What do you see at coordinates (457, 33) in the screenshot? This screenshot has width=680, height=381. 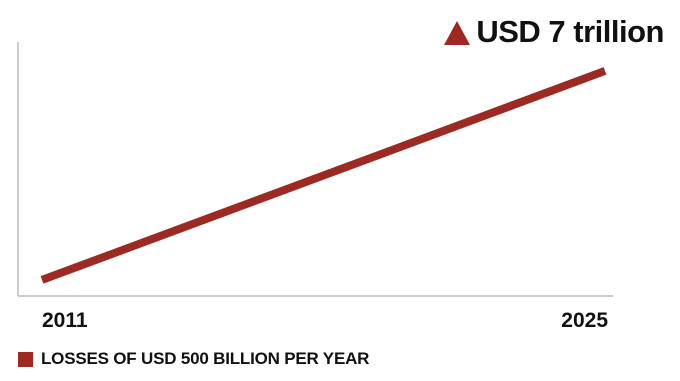 I see `up-triangle-icon` at bounding box center [457, 33].